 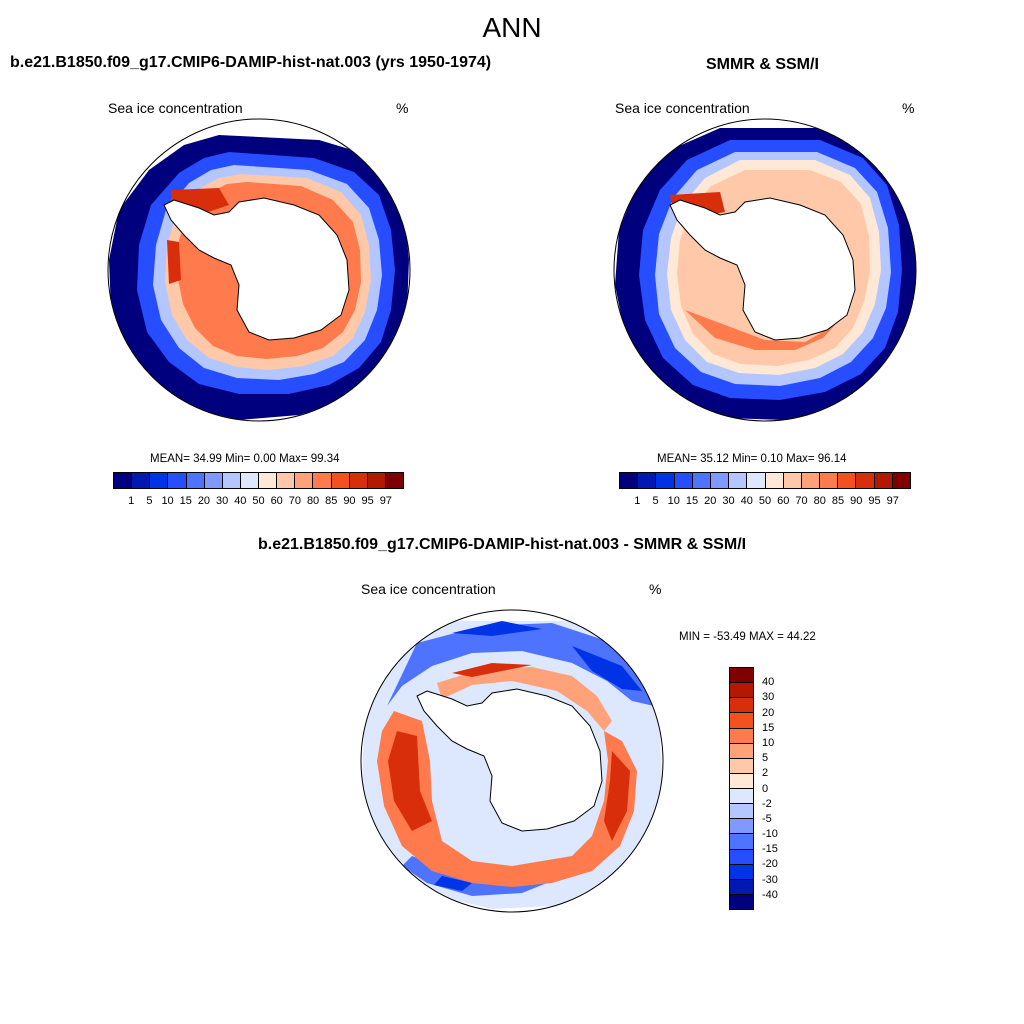 What do you see at coordinates (770, 879) in the screenshot?
I see `colorbar-tick-label: -30` at bounding box center [770, 879].